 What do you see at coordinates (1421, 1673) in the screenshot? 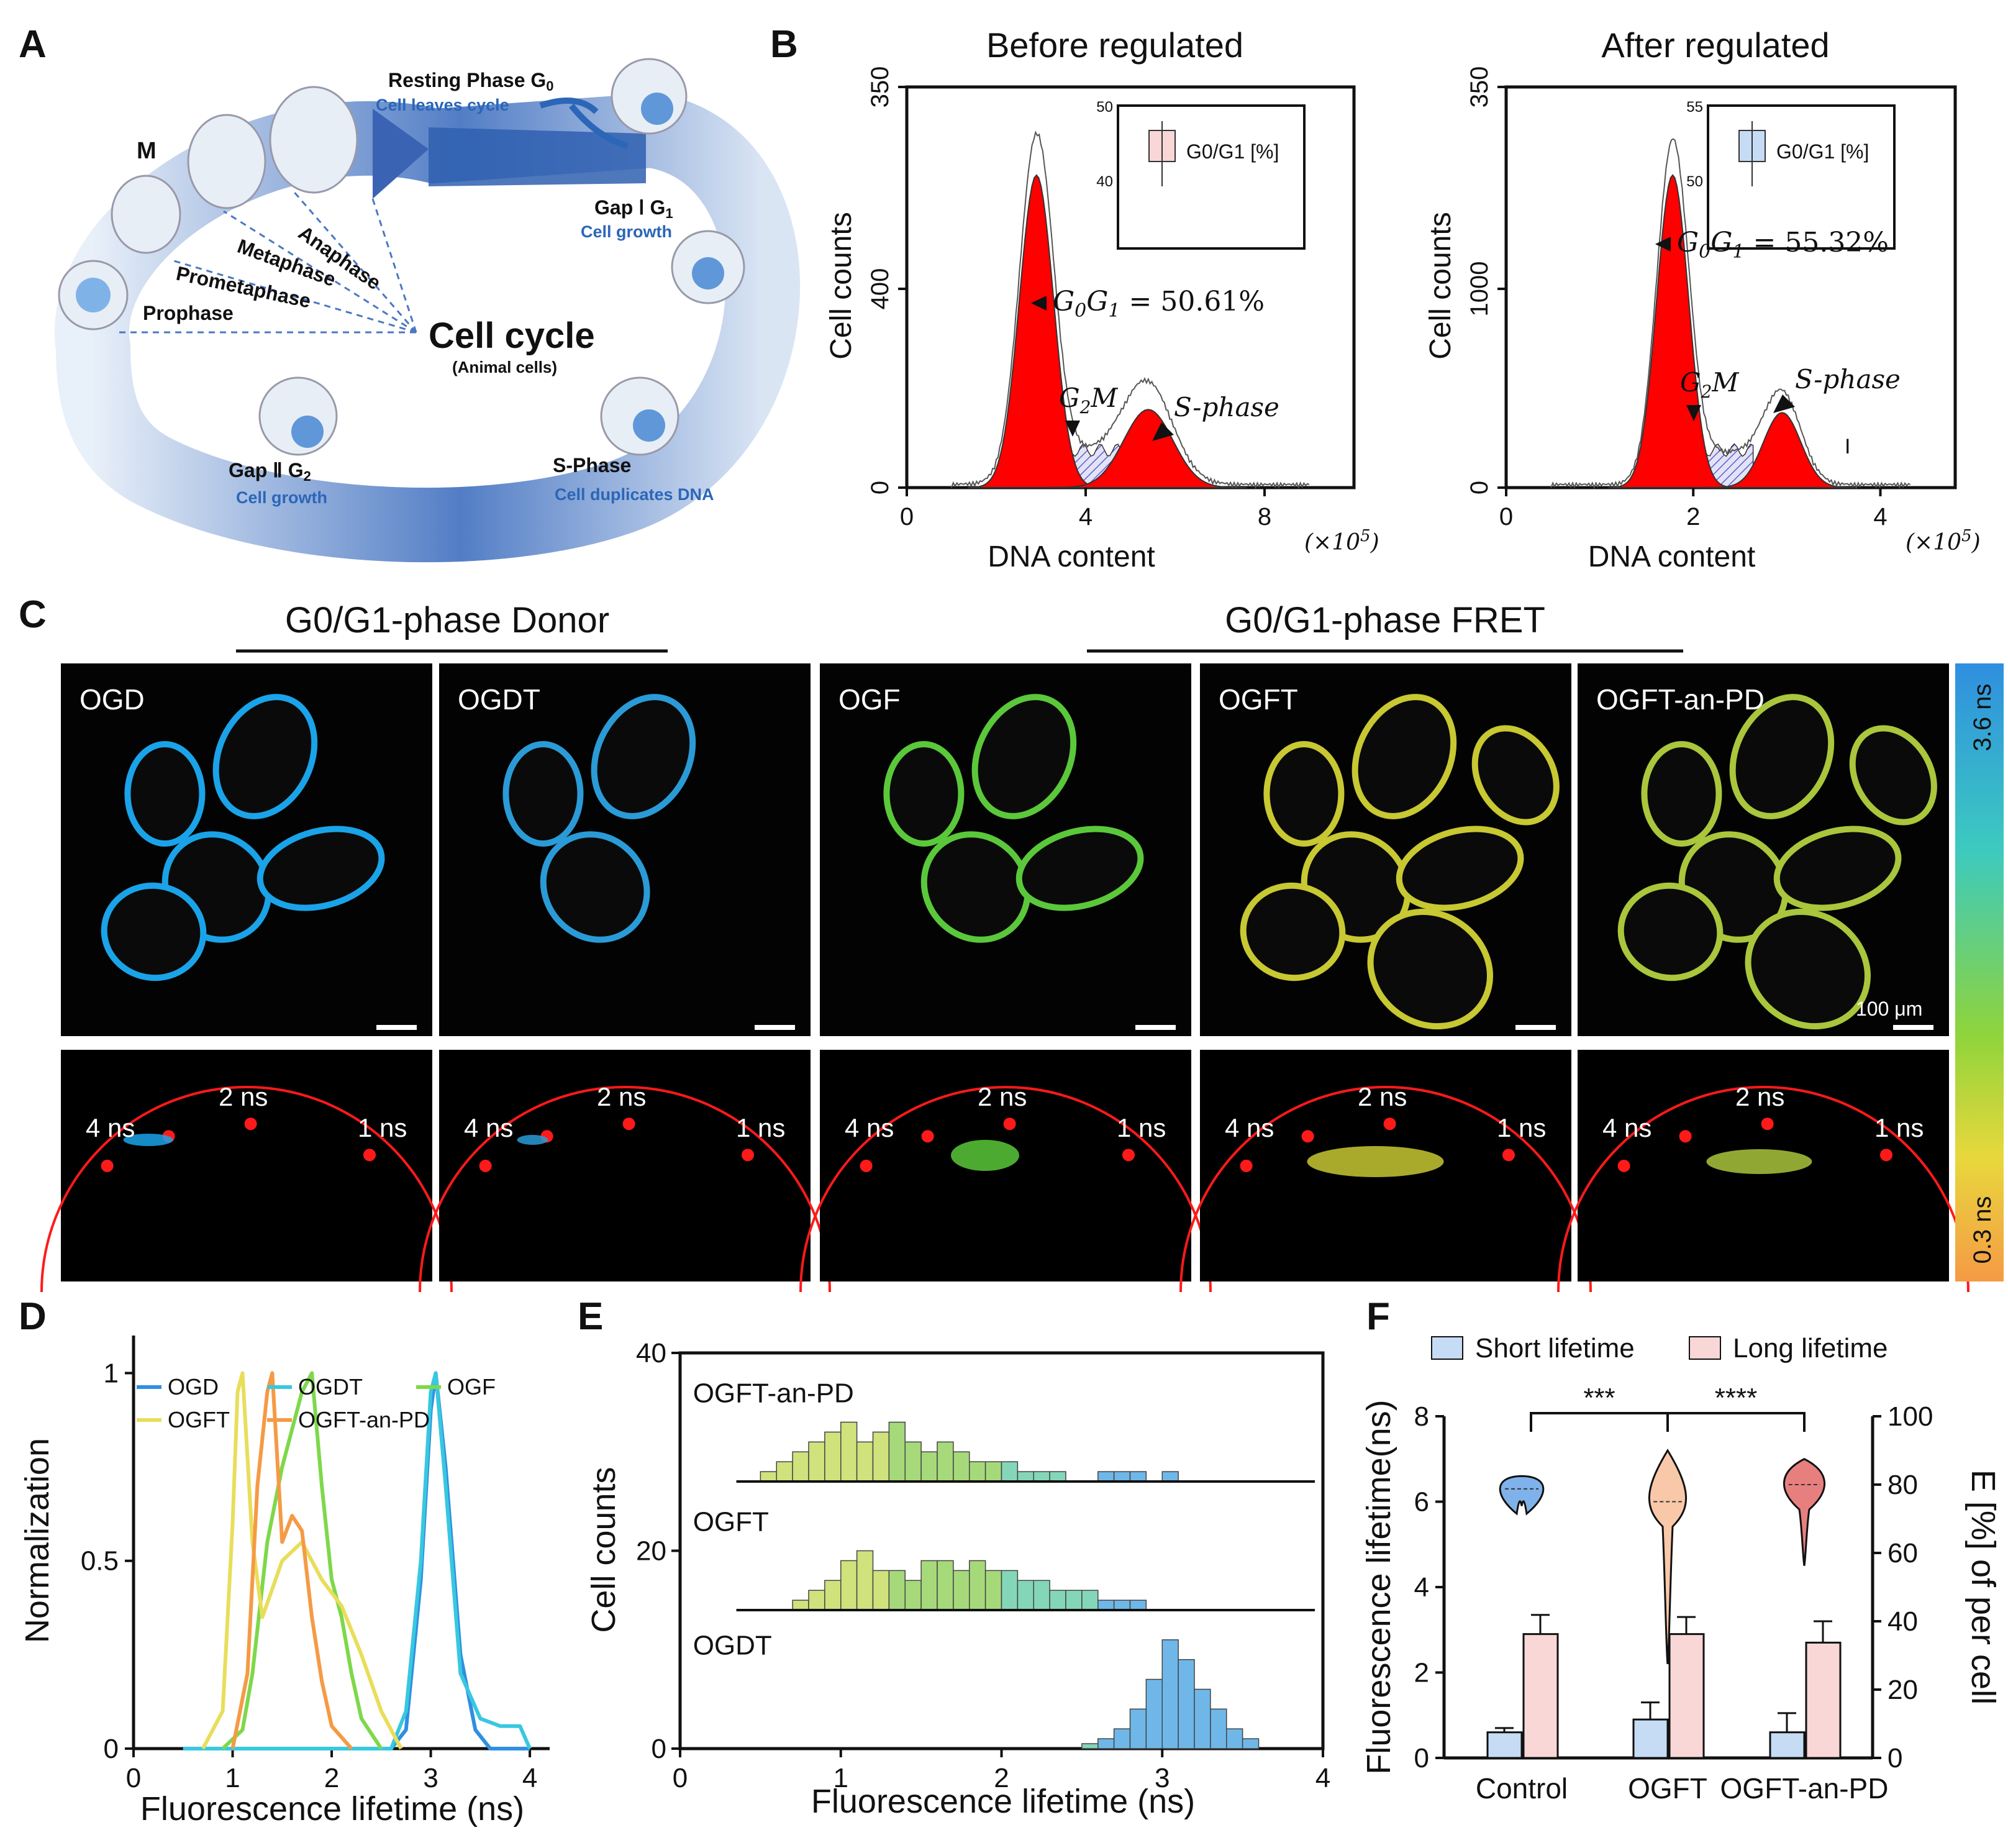
I see `y-tick-label: 2` at bounding box center [1421, 1673].